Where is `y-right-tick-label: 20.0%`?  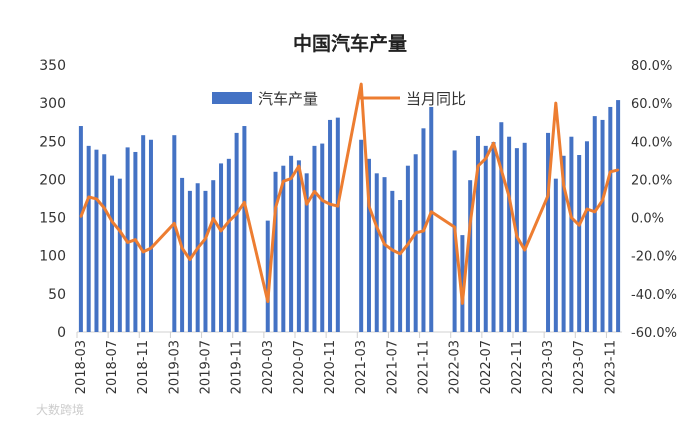 y-right-tick-label: 20.0% is located at coordinates (651, 180).